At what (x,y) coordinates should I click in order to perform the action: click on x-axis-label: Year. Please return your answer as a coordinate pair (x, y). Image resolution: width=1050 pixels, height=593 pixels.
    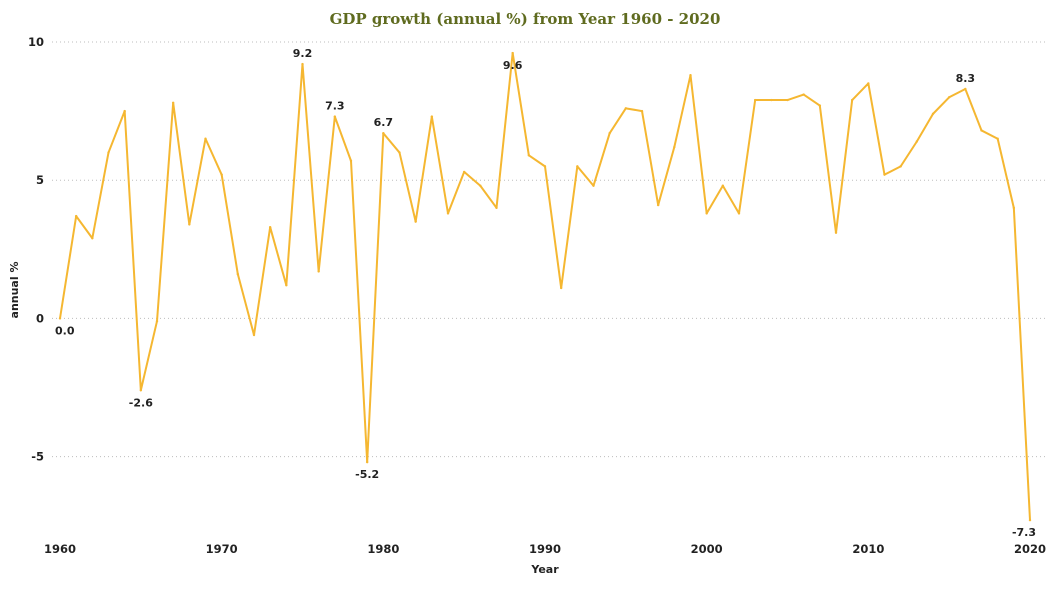
    Looking at the image, I should click on (544, 569).